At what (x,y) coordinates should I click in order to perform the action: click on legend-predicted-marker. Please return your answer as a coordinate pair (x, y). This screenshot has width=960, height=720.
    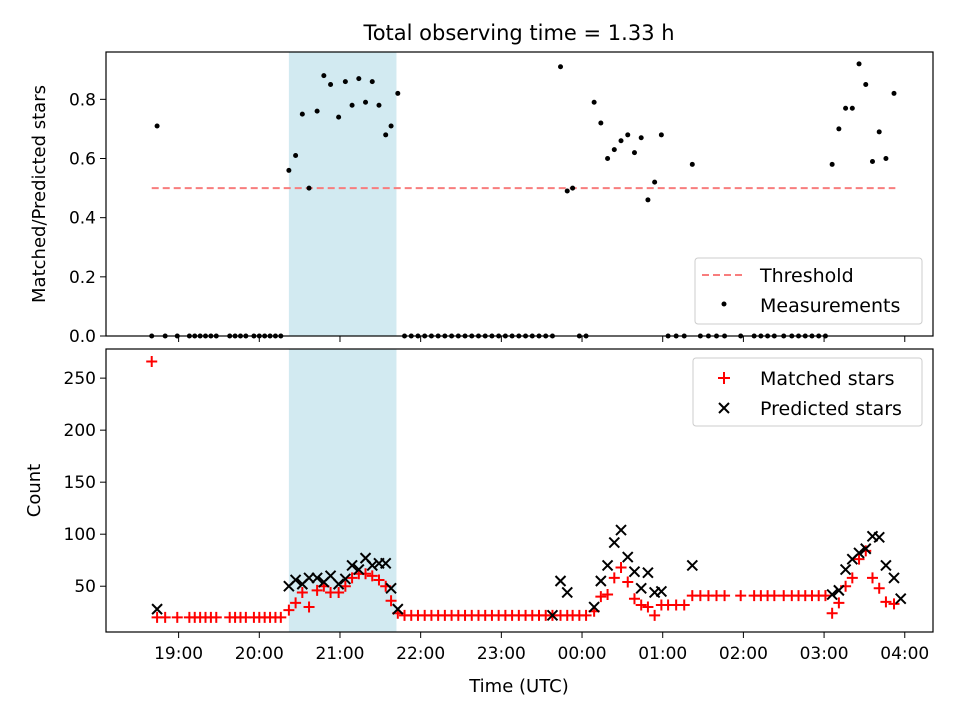
    Looking at the image, I should click on (724, 408).